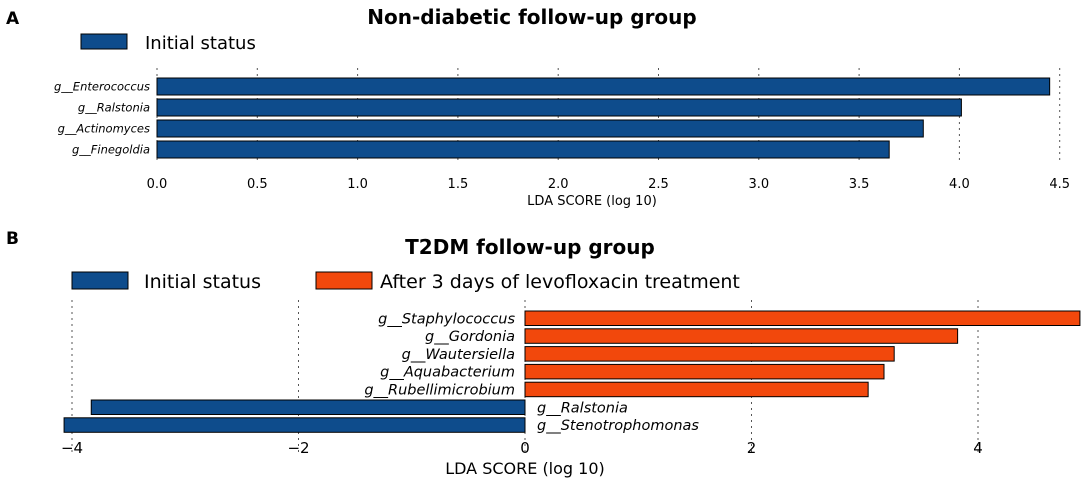  I want to click on panel-b-bar-g-staphylococcus, so click(802, 318).